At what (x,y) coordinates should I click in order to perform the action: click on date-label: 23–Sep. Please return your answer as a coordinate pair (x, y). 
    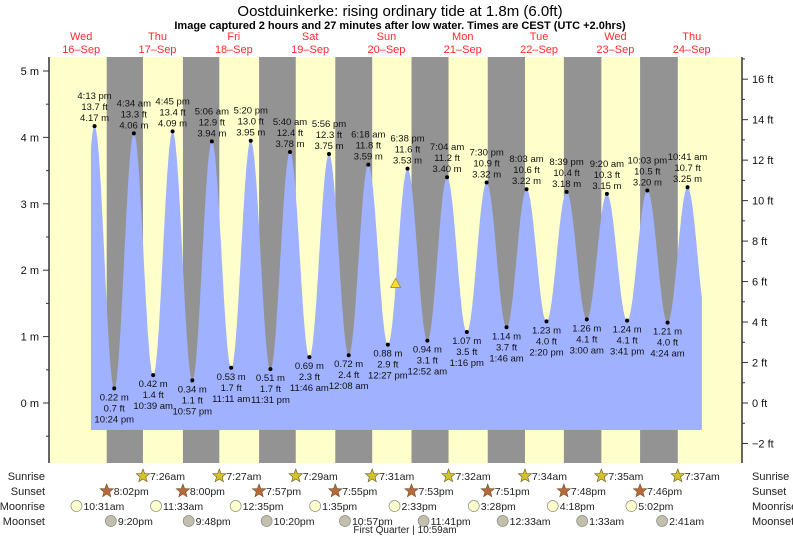
    Looking at the image, I should click on (615, 50).